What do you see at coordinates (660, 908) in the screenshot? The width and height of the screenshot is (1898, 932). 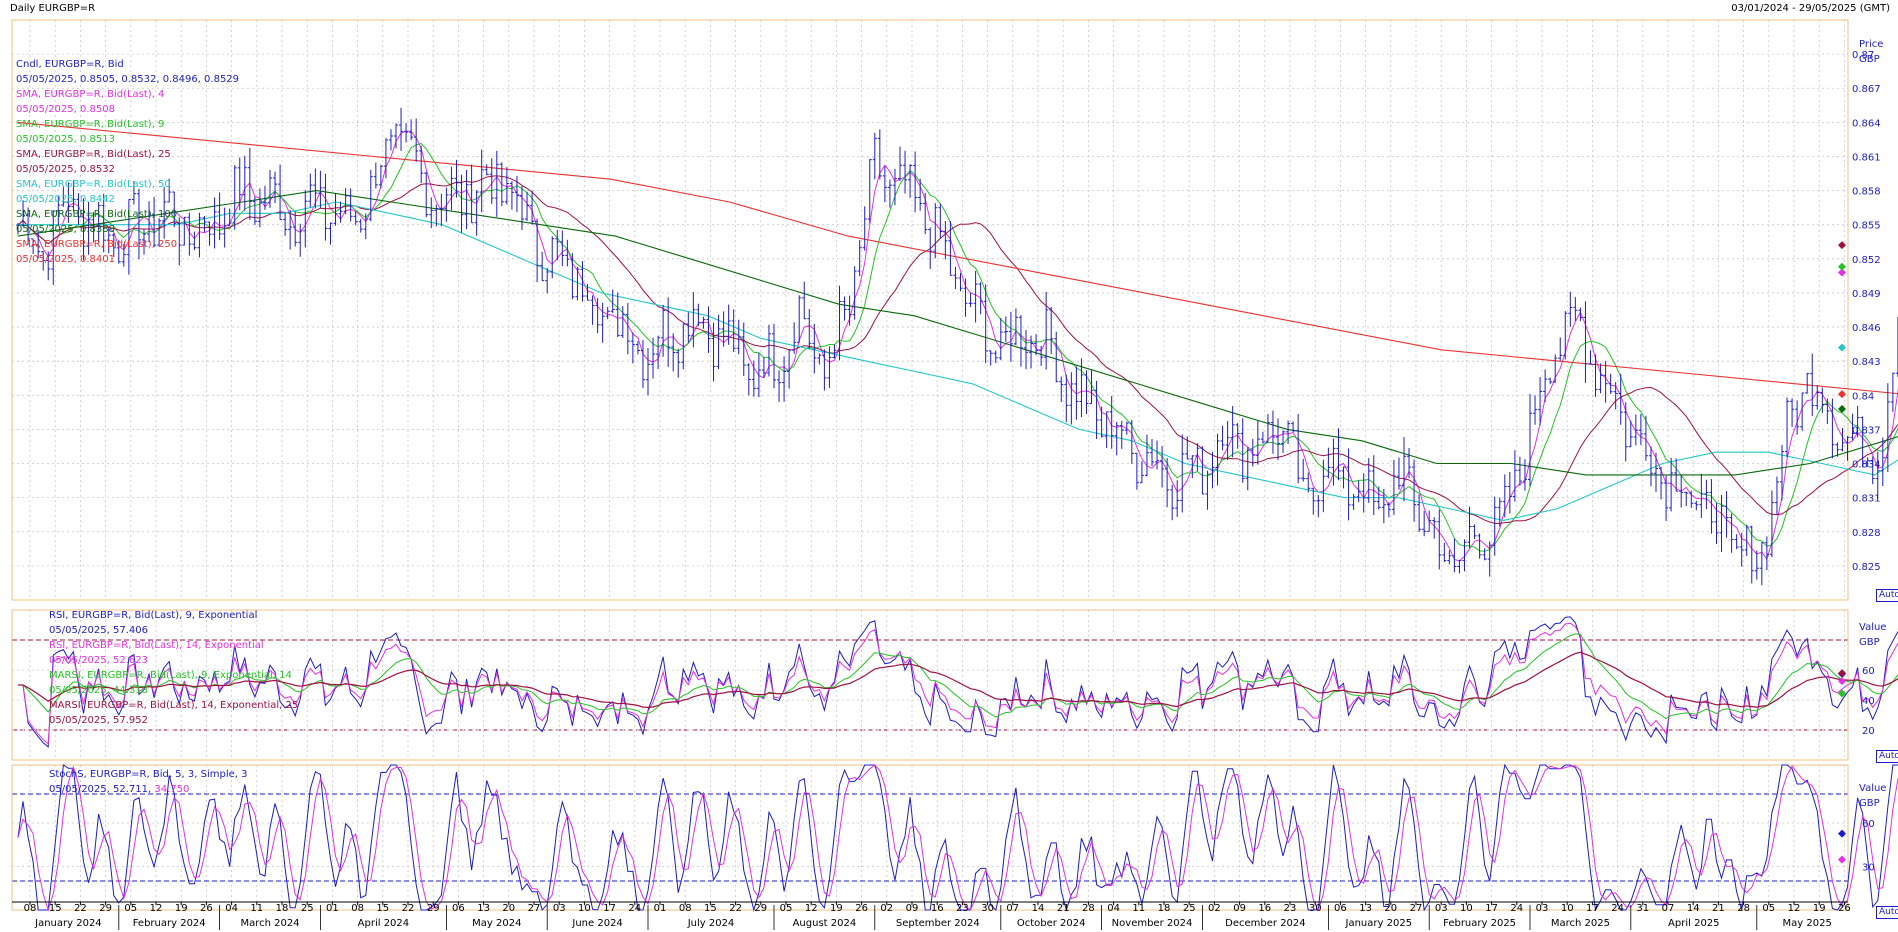 I see `x-tick-label: 01` at bounding box center [660, 908].